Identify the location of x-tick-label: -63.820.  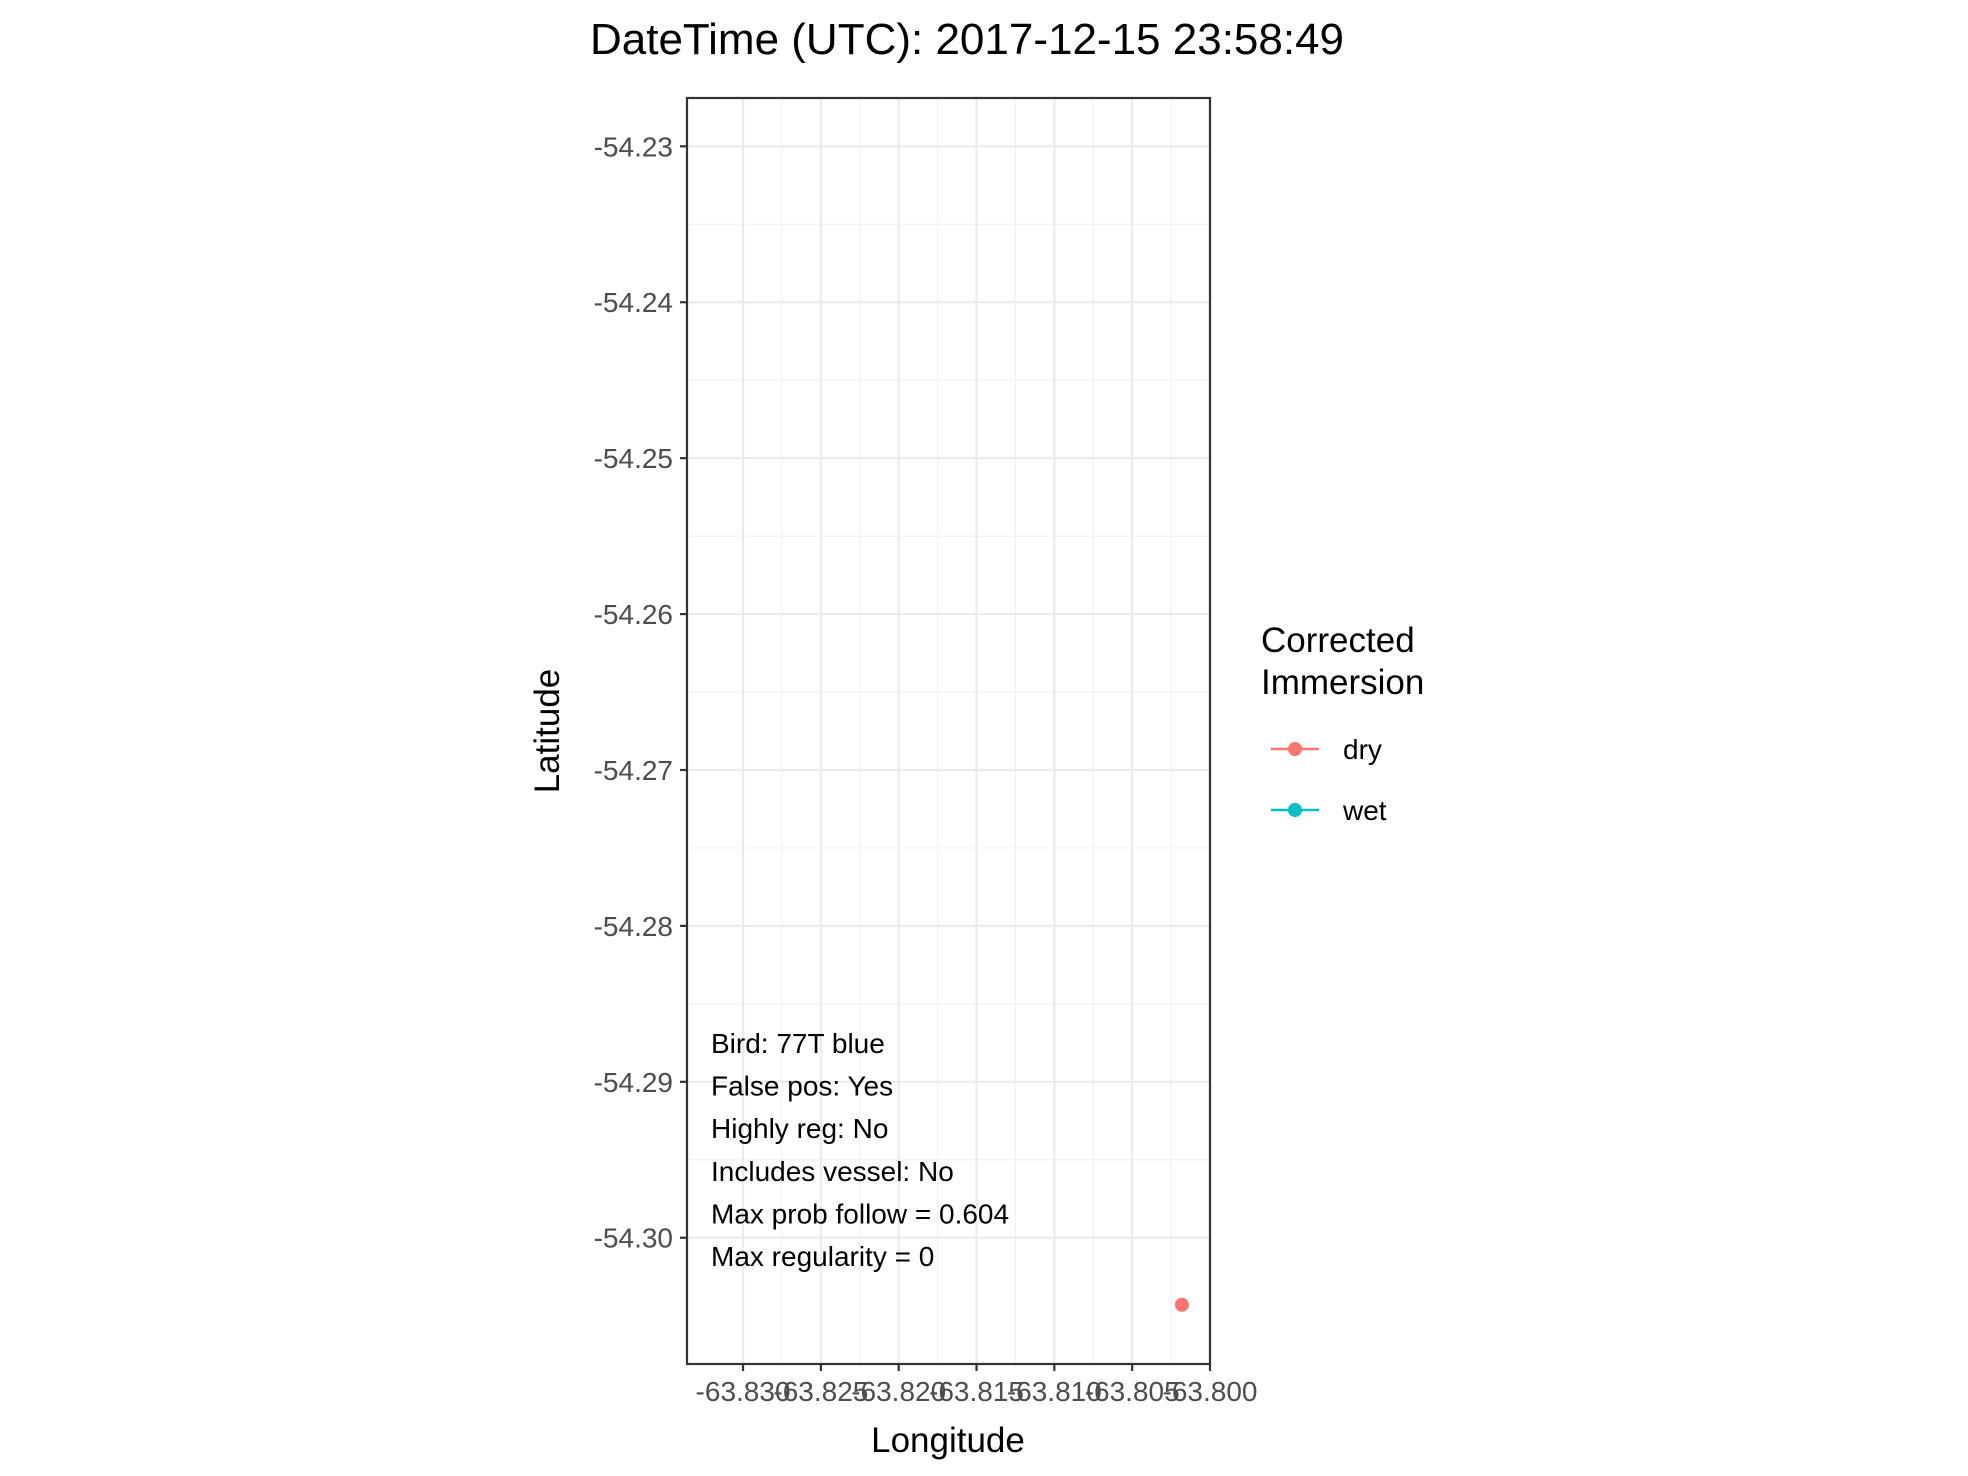
(898, 1391).